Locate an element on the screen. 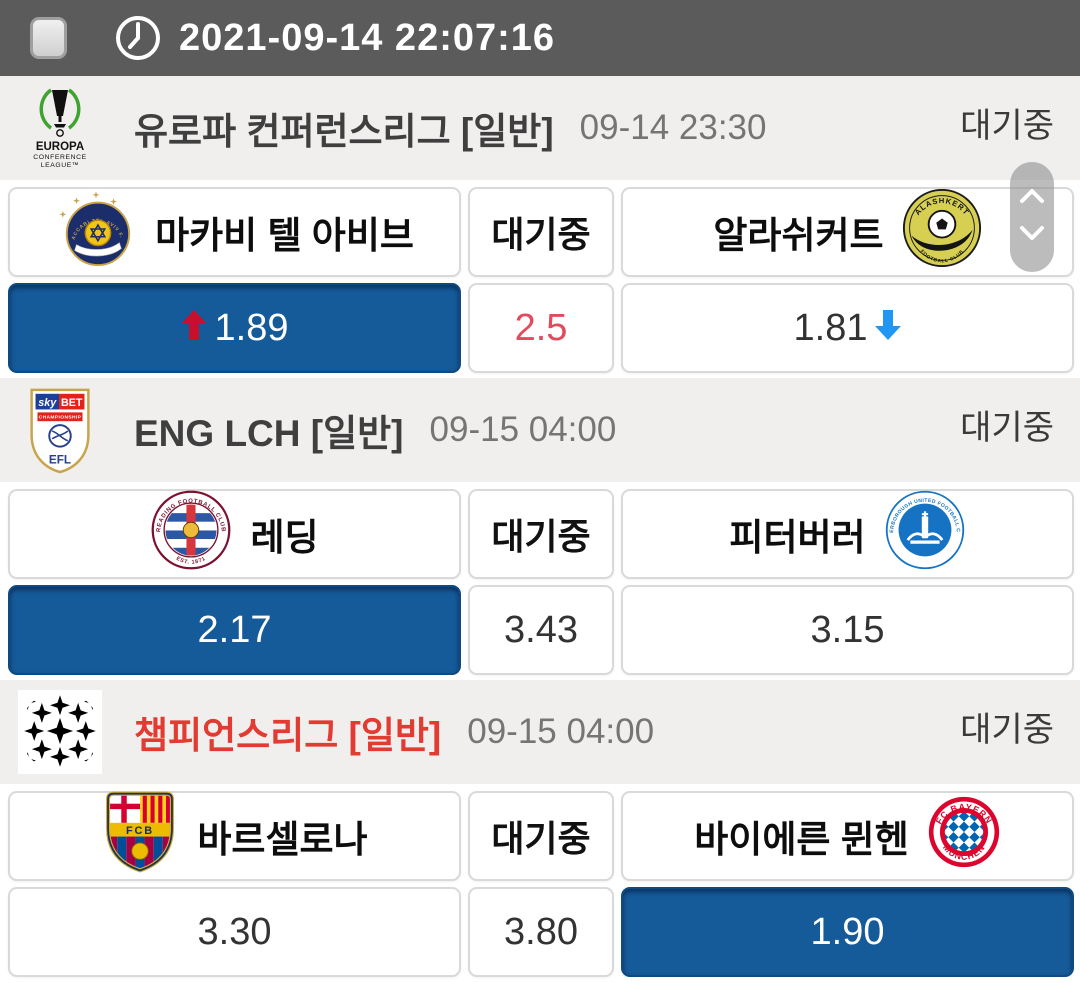 This screenshot has height=983, width=1080. home-odds-value: 2.17 is located at coordinates (234, 629).